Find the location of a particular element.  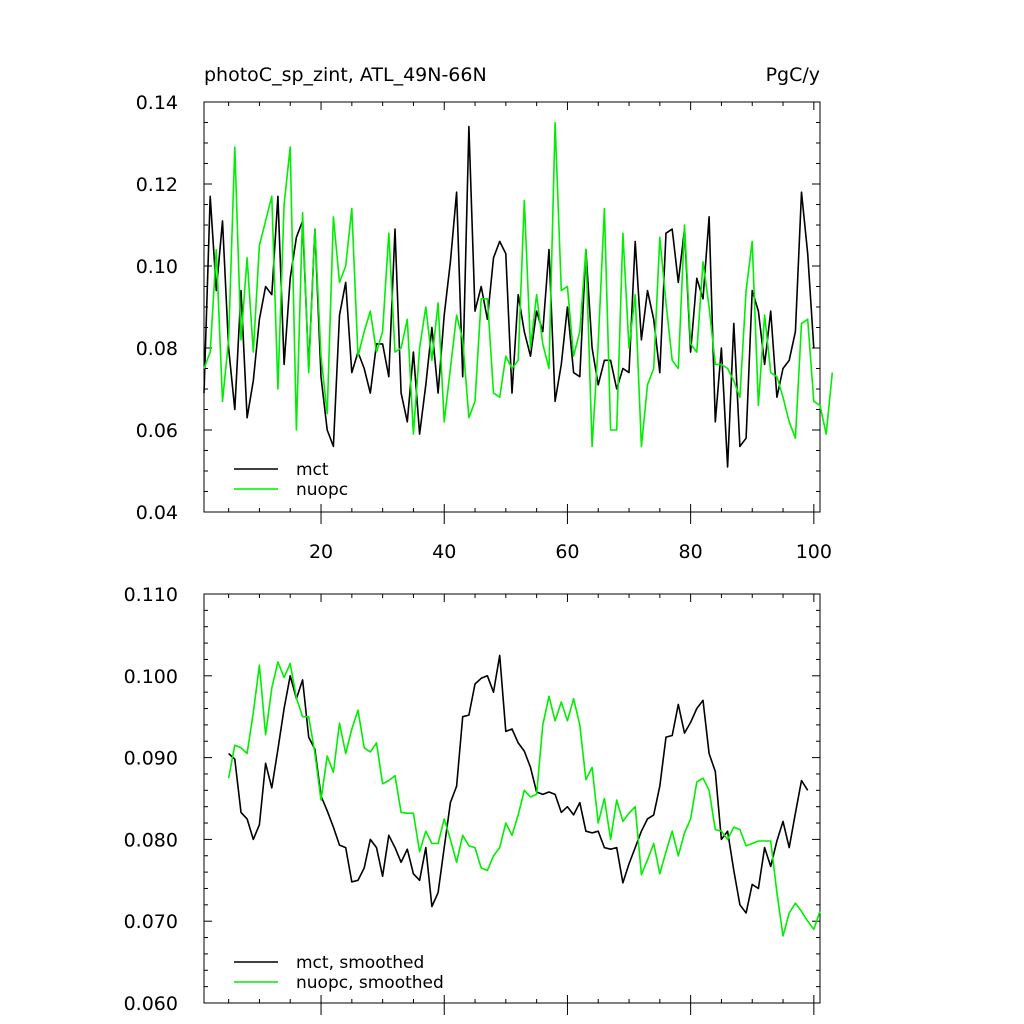

bottom-series-line-mct is located at coordinates (518, 784).